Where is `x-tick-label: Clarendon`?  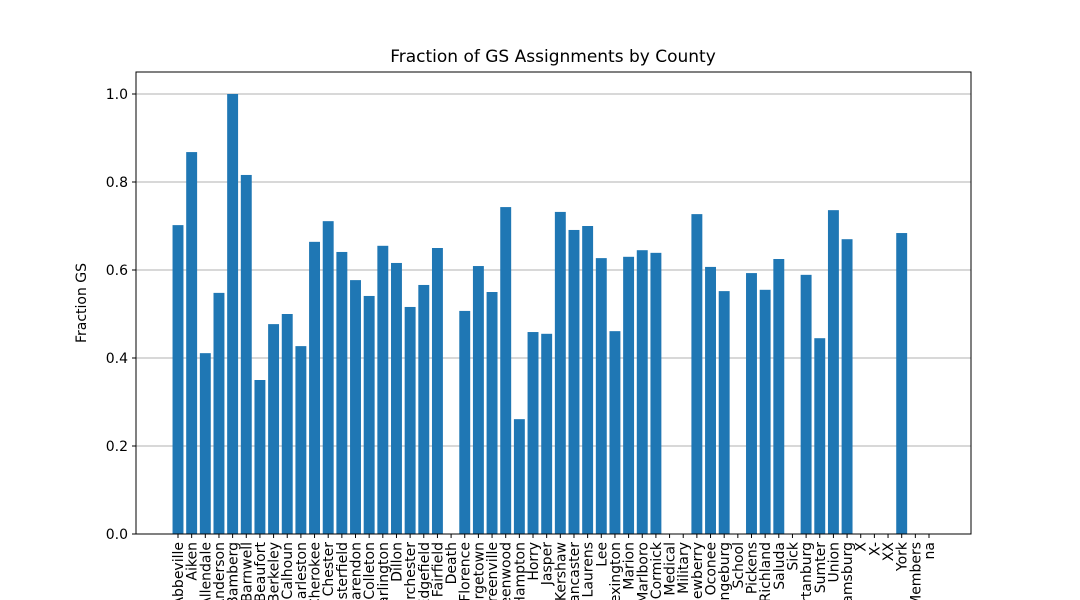 x-tick-label: Clarendon is located at coordinates (357, 571).